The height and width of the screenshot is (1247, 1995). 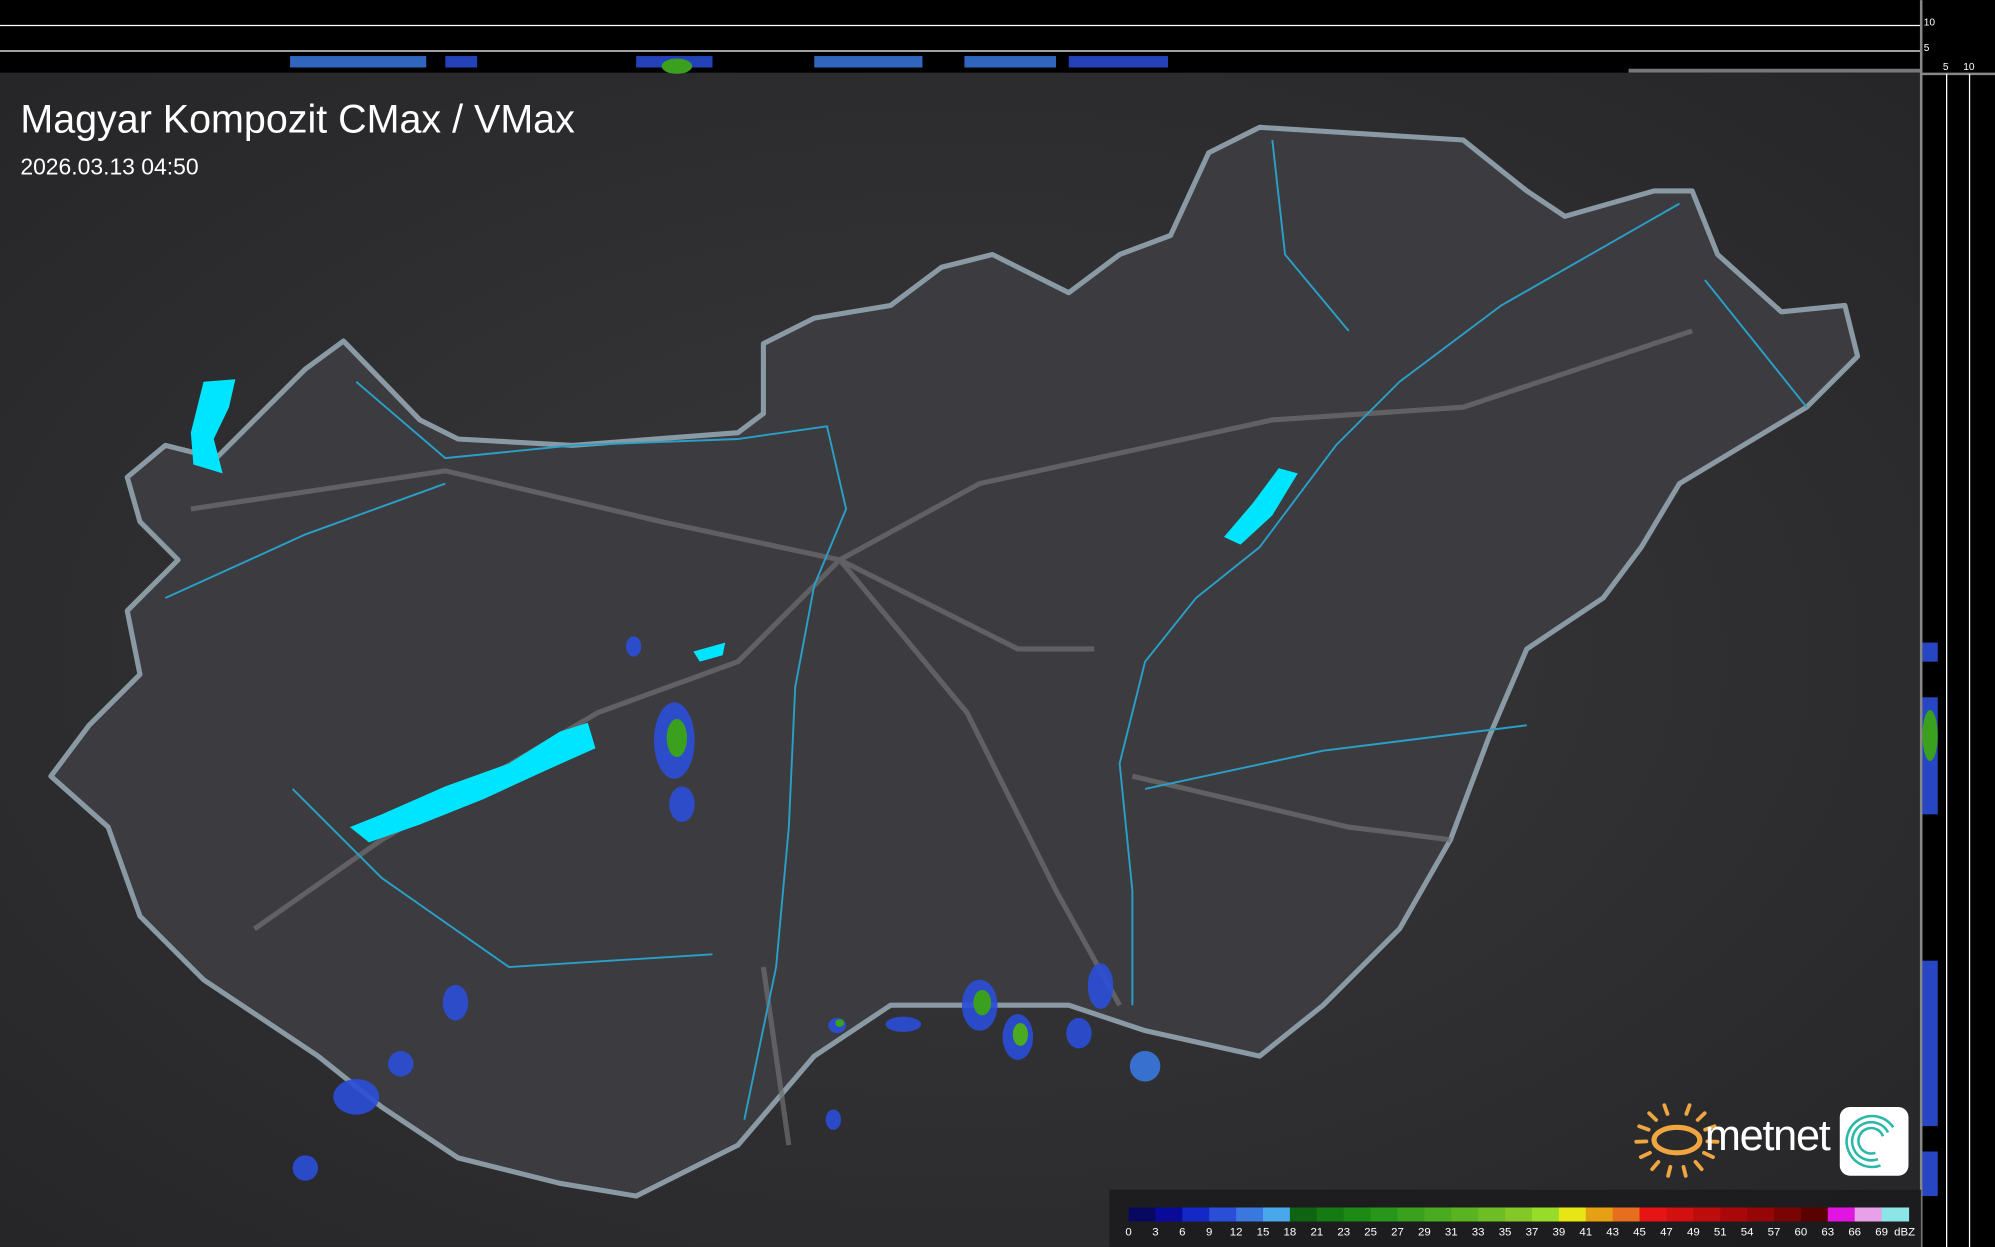 What do you see at coordinates (1930, 919) in the screenshot?
I see `side-profile-echoes` at bounding box center [1930, 919].